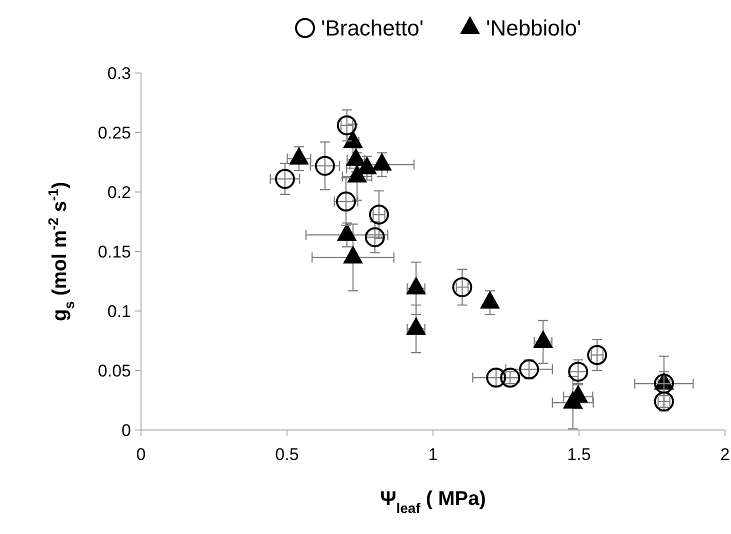 This screenshot has width=731, height=534. Describe the element at coordinates (126, 430) in the screenshot. I see `y-tick-label: 0` at that location.